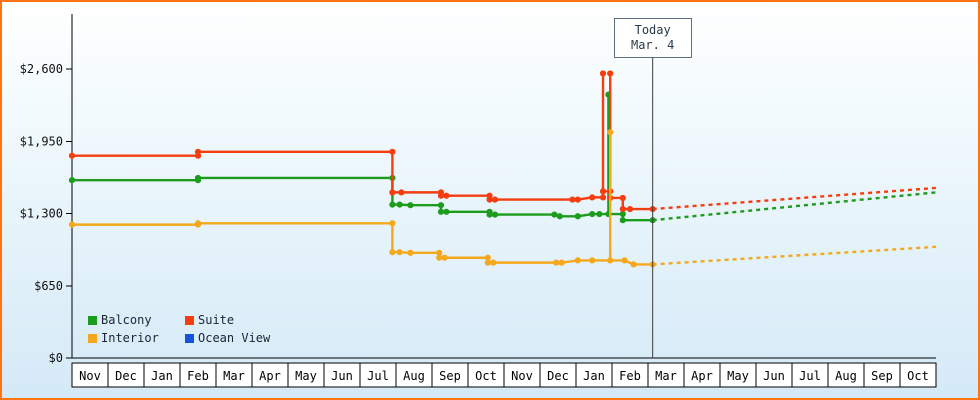 This screenshot has height=400, width=980. Describe the element at coordinates (216, 320) in the screenshot. I see `legend-label-suite: Suite` at that location.